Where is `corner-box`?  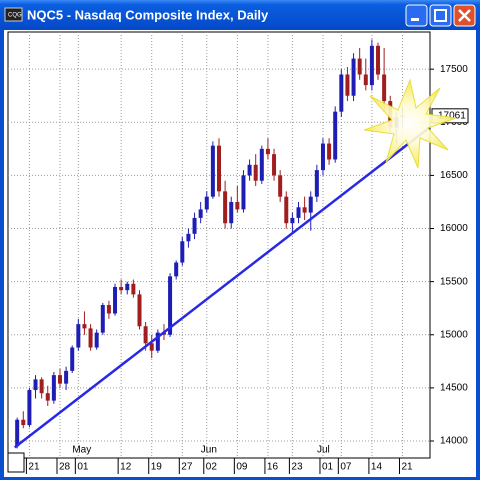
corner-box is located at coordinates (16, 462).